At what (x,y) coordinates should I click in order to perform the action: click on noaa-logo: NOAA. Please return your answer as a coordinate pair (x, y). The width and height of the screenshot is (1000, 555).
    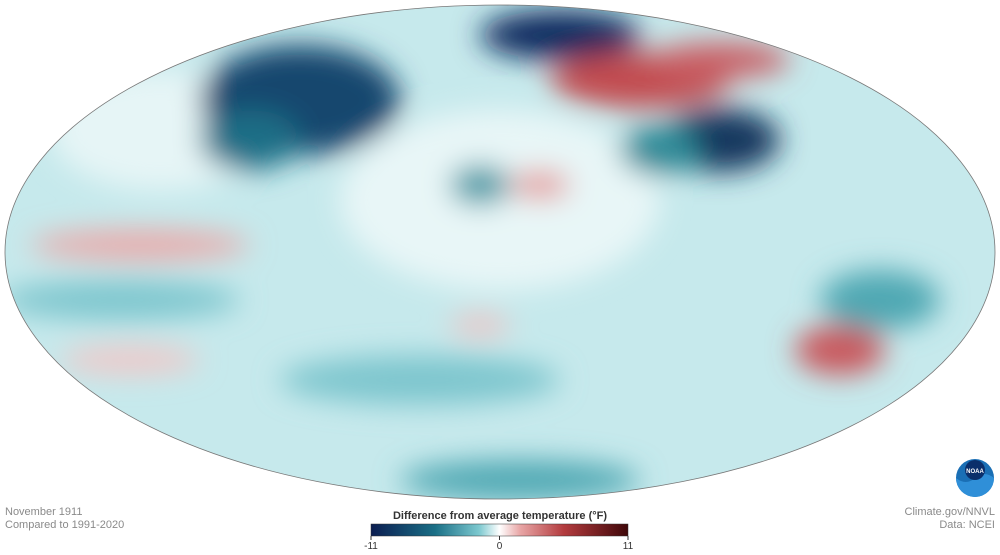
    Looking at the image, I should click on (975, 478).